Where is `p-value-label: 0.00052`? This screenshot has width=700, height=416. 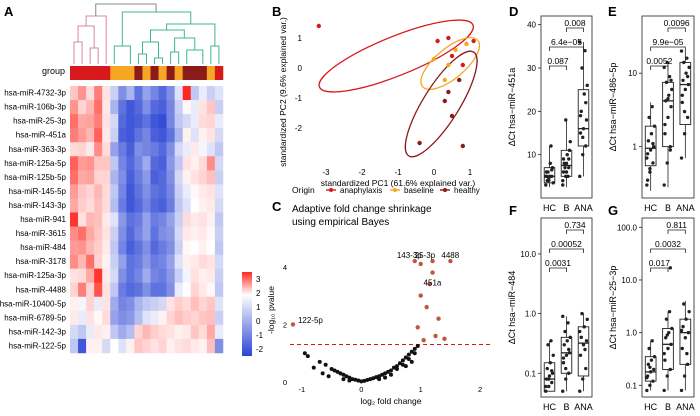
p-value-label: 0.00052 is located at coordinates (566, 244).